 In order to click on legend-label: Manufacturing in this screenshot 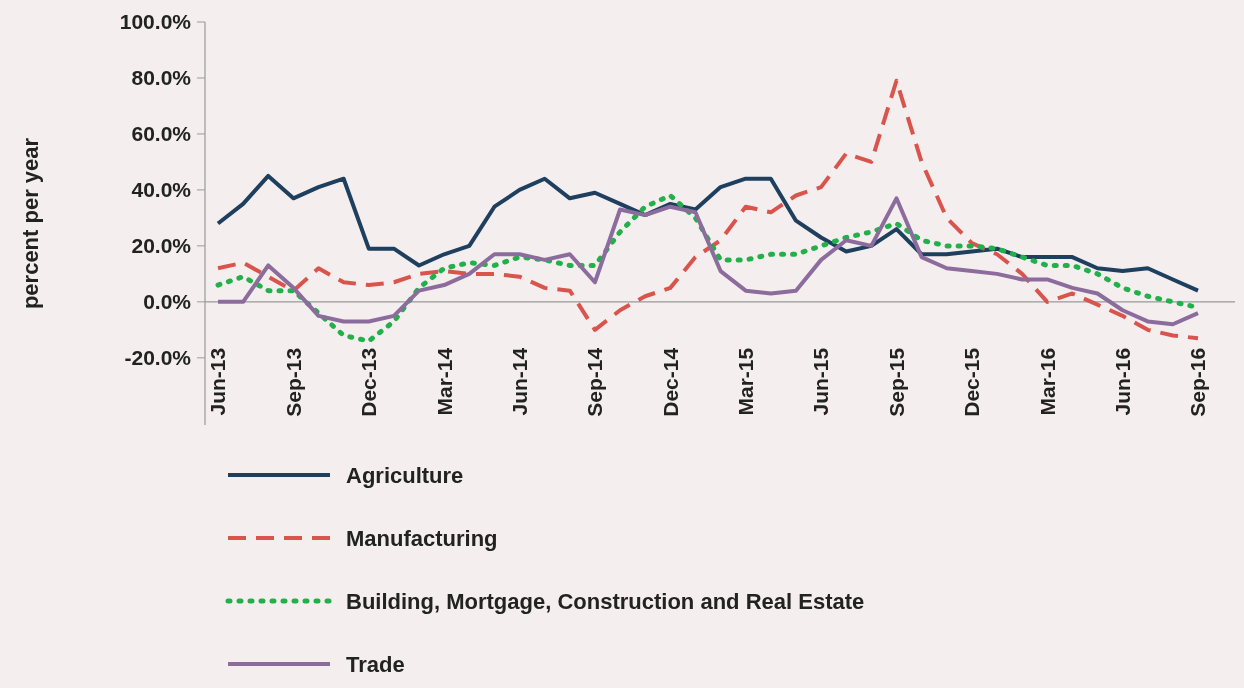, I will do `click(422, 538)`.